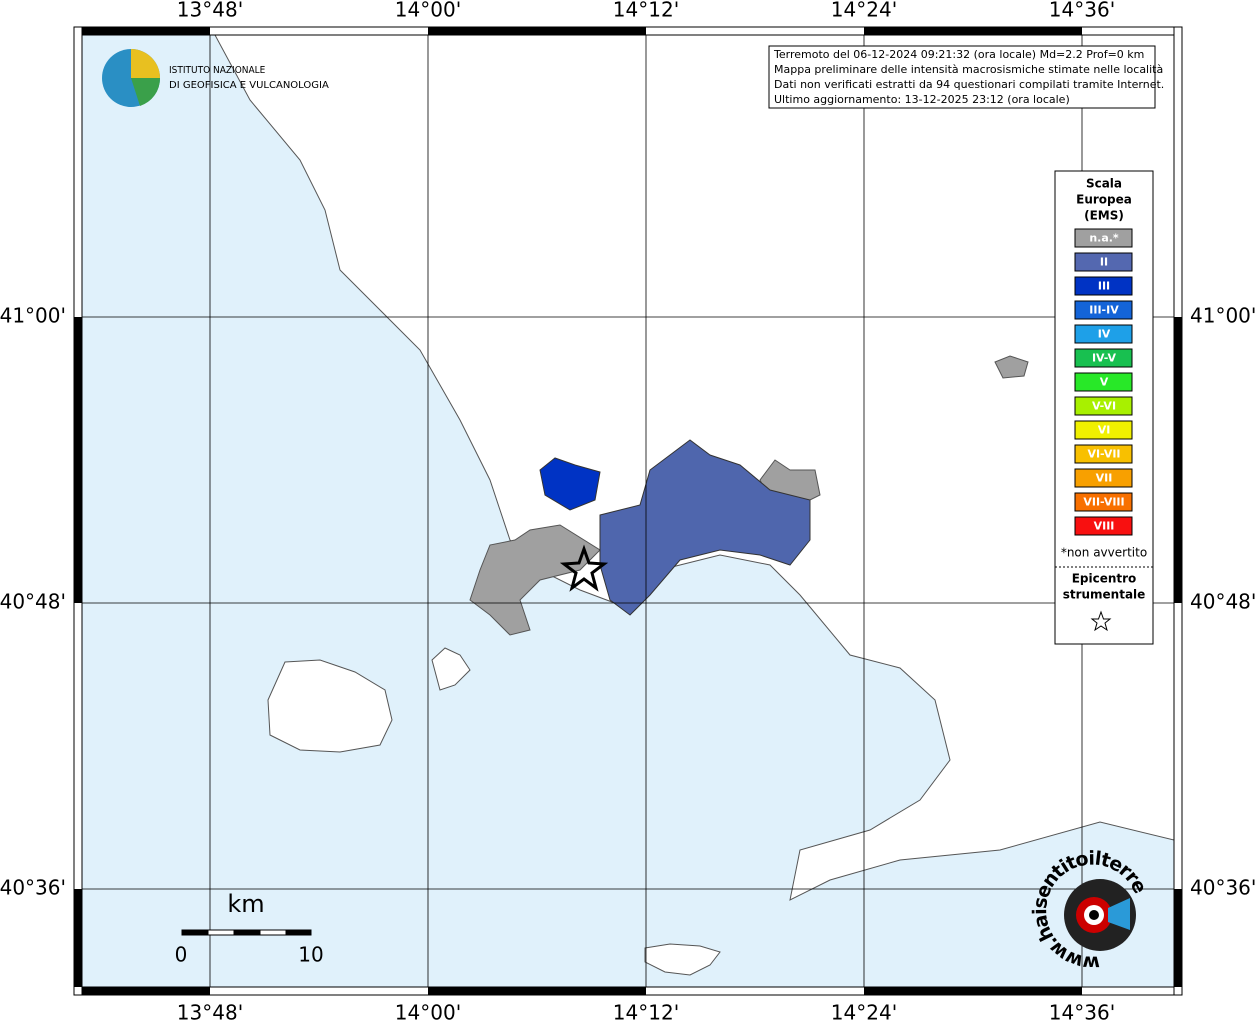  I want to click on legend-label: II, so click(1104, 262).